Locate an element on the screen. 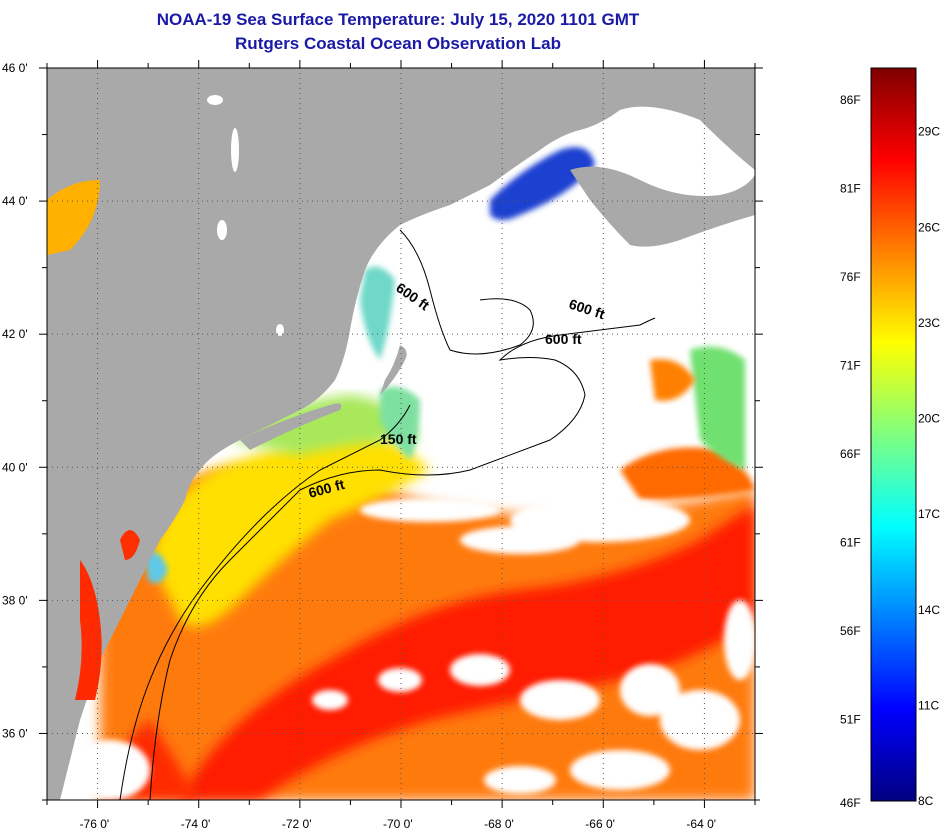 Image resolution: width=944 pixels, height=832 pixels. map-subtitle: Rutgers Coastal Ocean Observation Lab is located at coordinates (398, 43).